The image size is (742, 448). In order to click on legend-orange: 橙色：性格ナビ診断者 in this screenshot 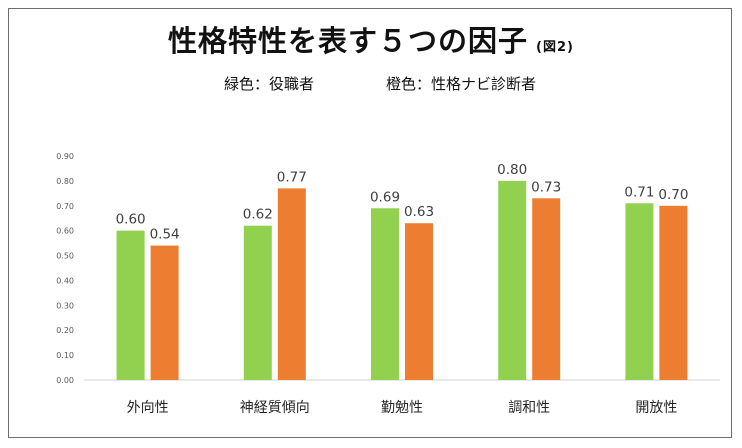, I will do `click(461, 84)`.